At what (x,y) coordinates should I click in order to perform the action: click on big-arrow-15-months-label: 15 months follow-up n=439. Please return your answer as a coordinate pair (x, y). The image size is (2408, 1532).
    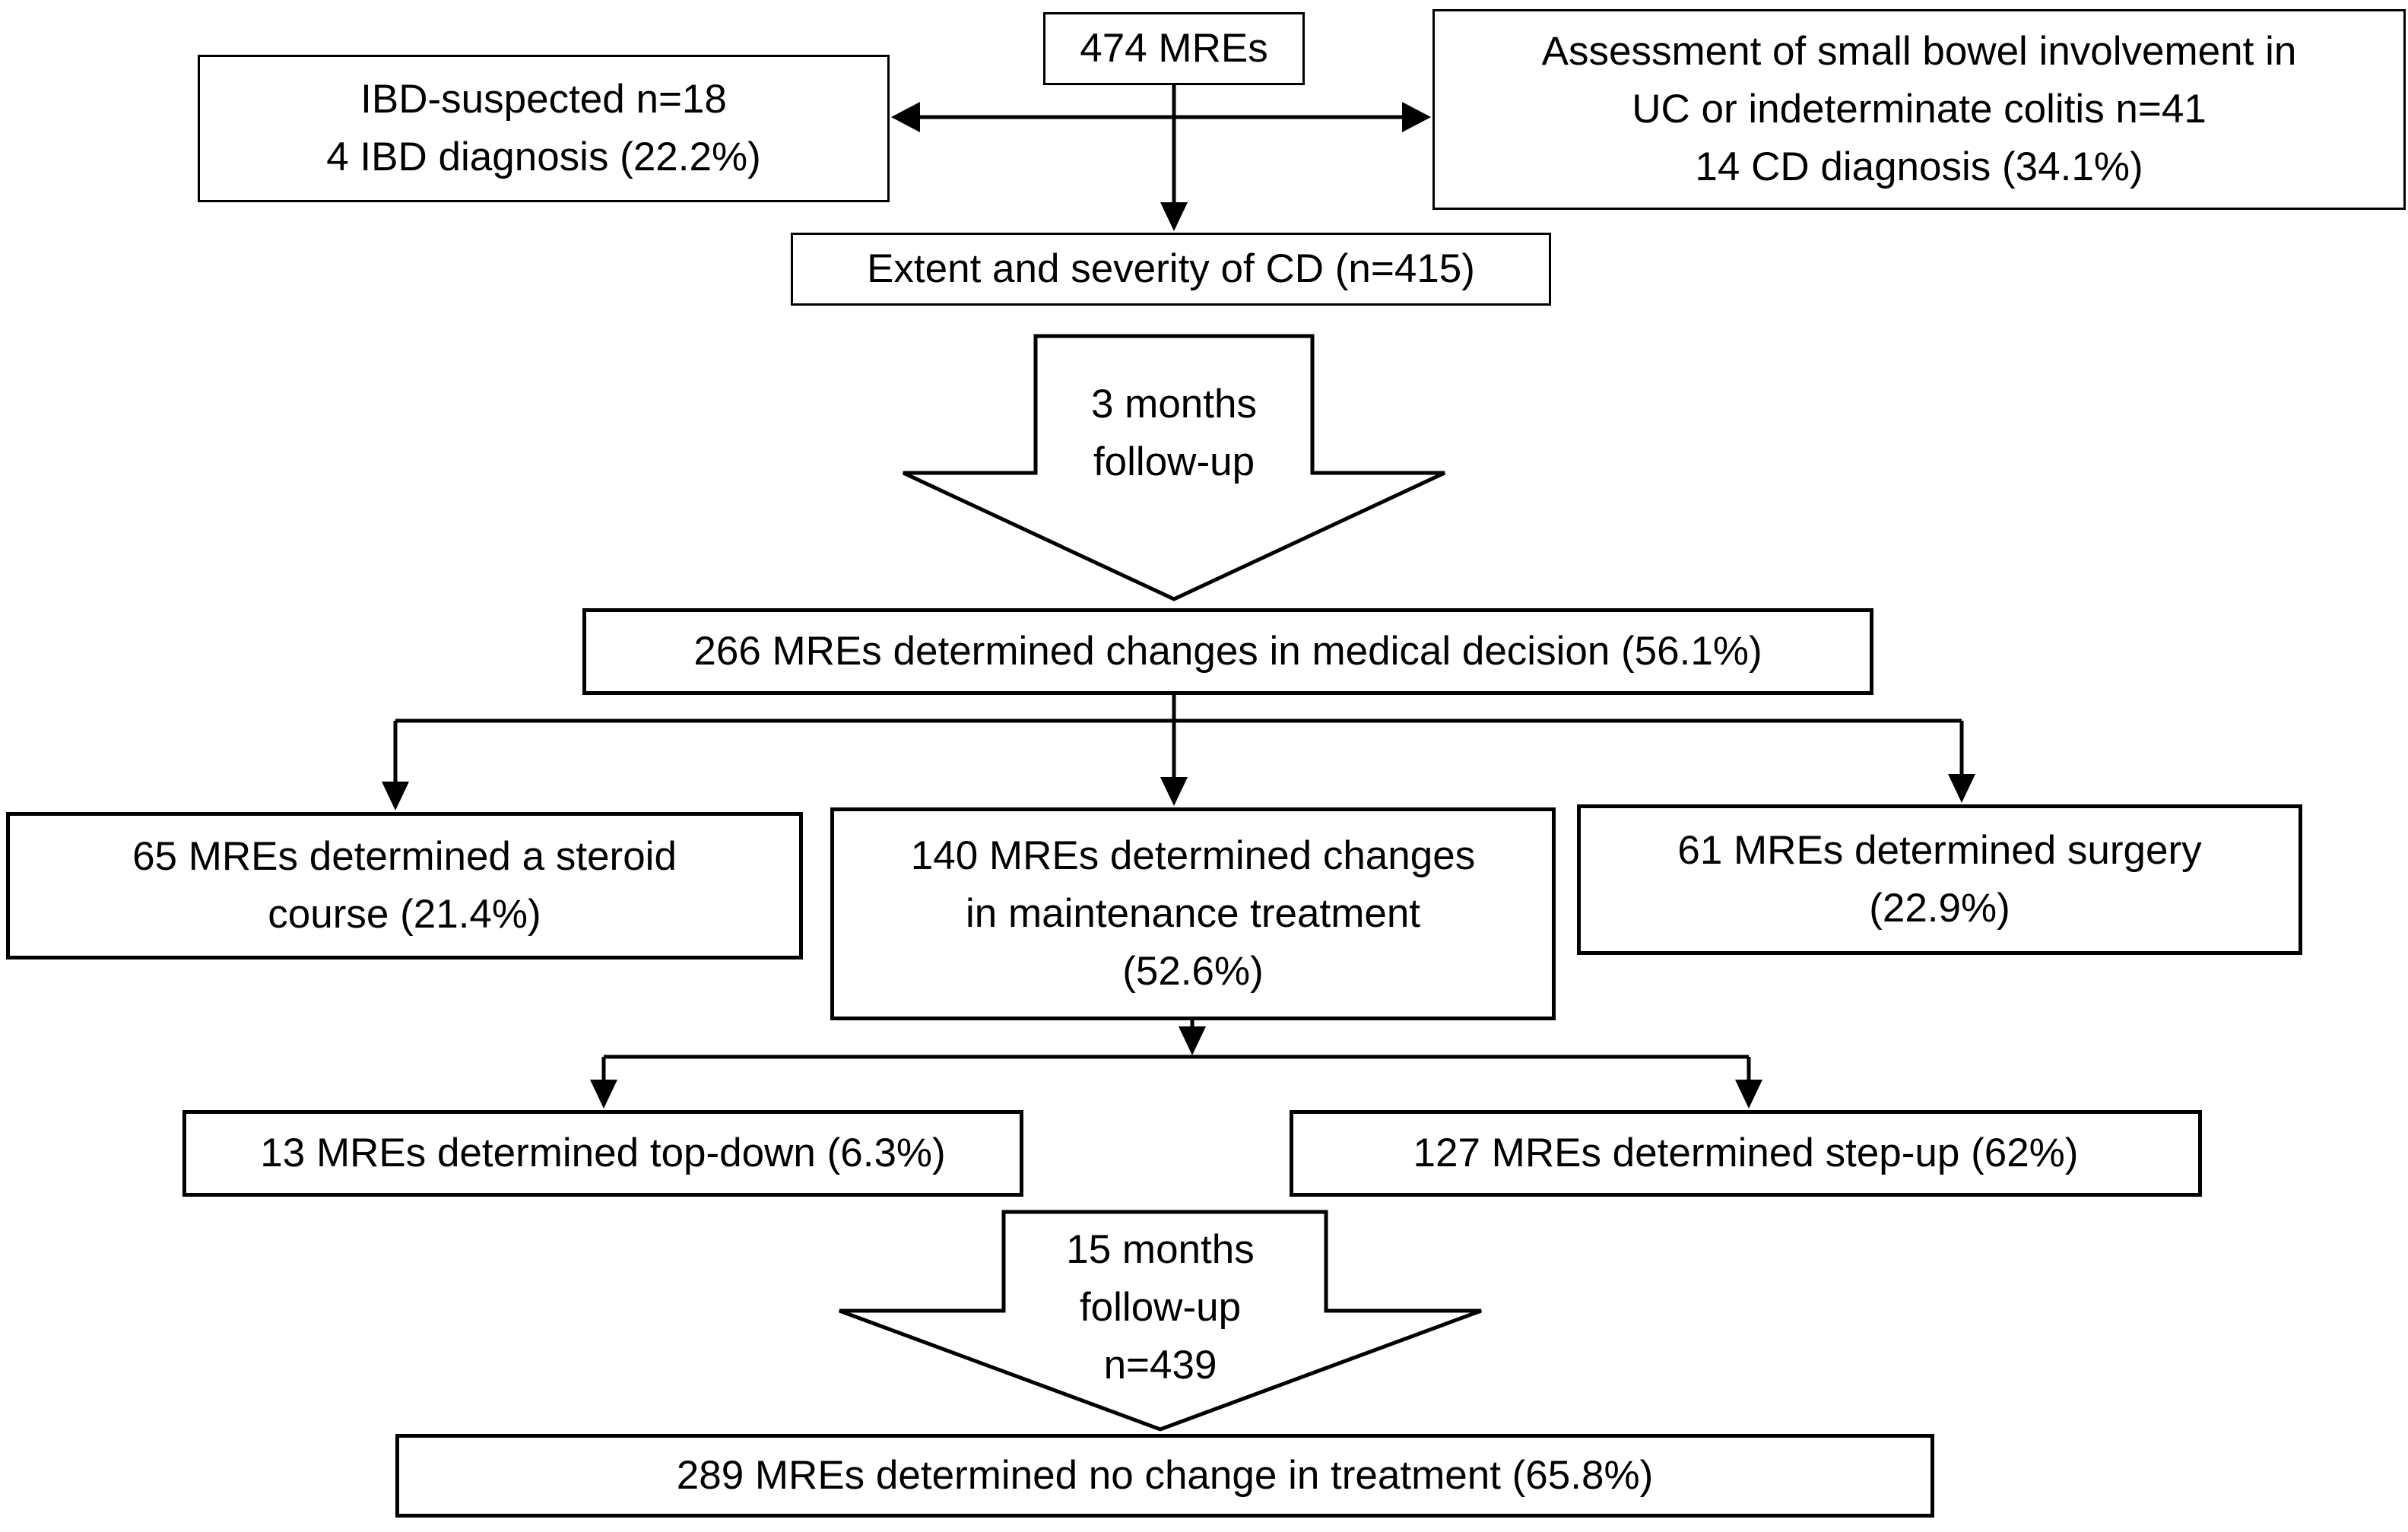
    Looking at the image, I should click on (1160, 1307).